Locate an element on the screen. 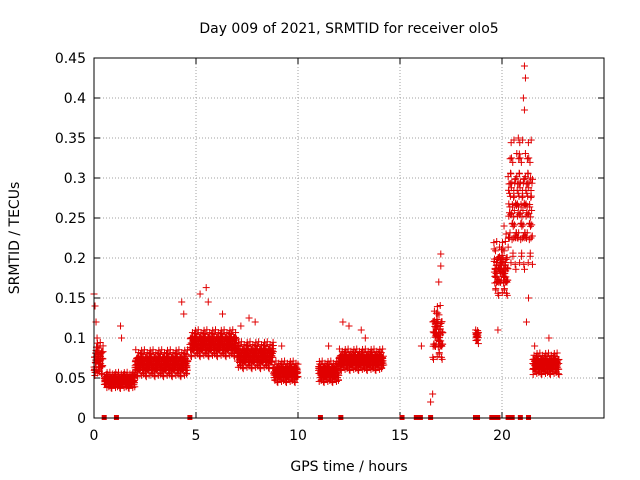 The image size is (640, 480). y-axis-label: SRMTID / TECUs is located at coordinates (15, 238).